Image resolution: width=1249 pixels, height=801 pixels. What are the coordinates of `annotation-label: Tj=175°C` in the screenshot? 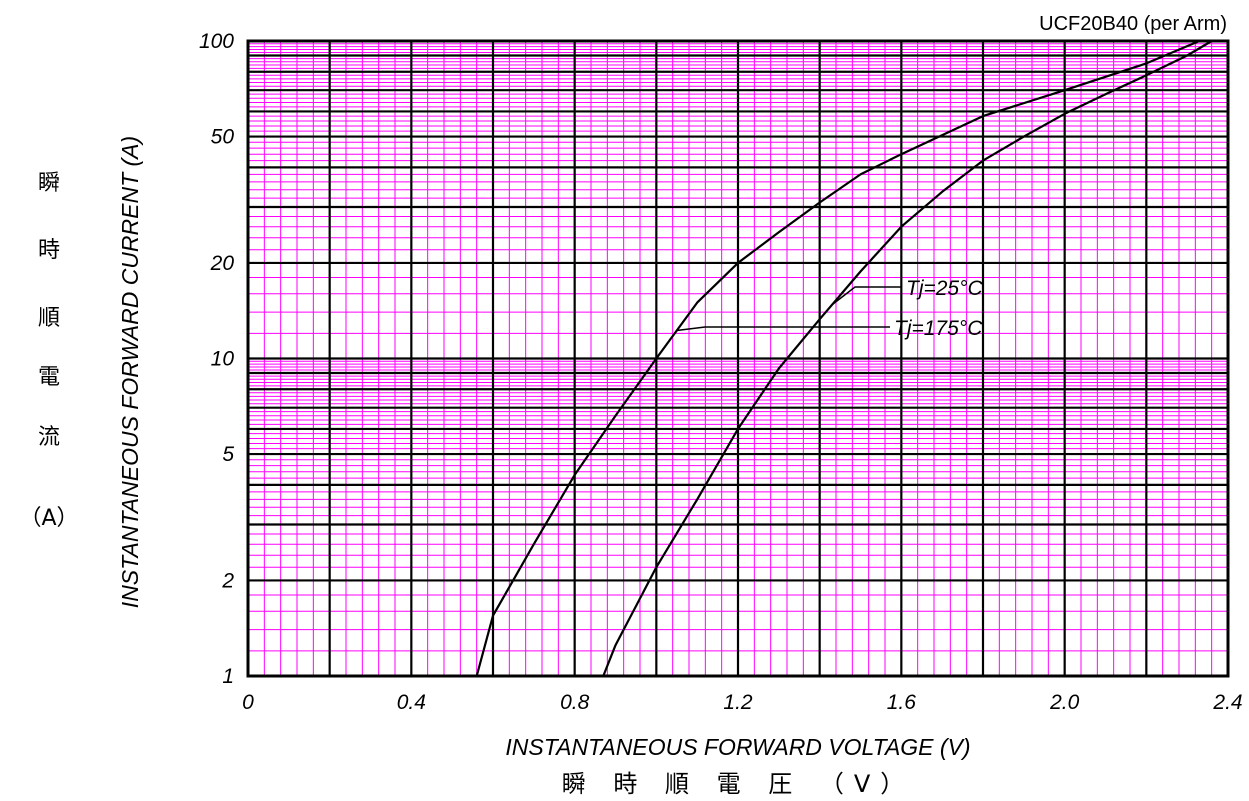 It's located at (938, 328).